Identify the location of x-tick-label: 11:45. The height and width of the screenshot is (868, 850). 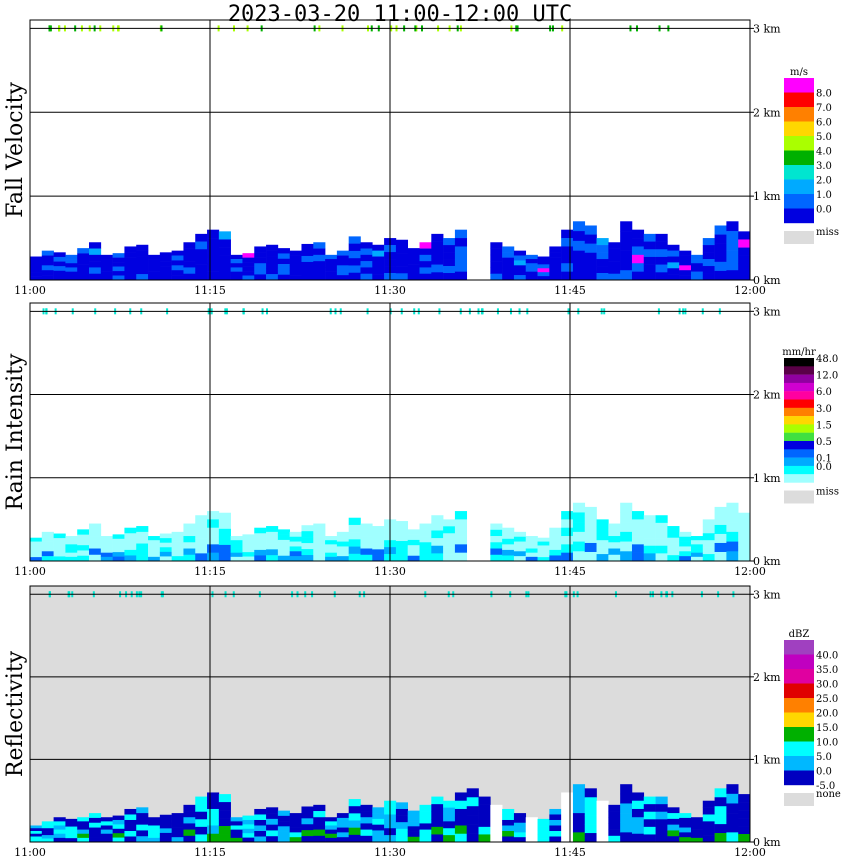
(570, 571).